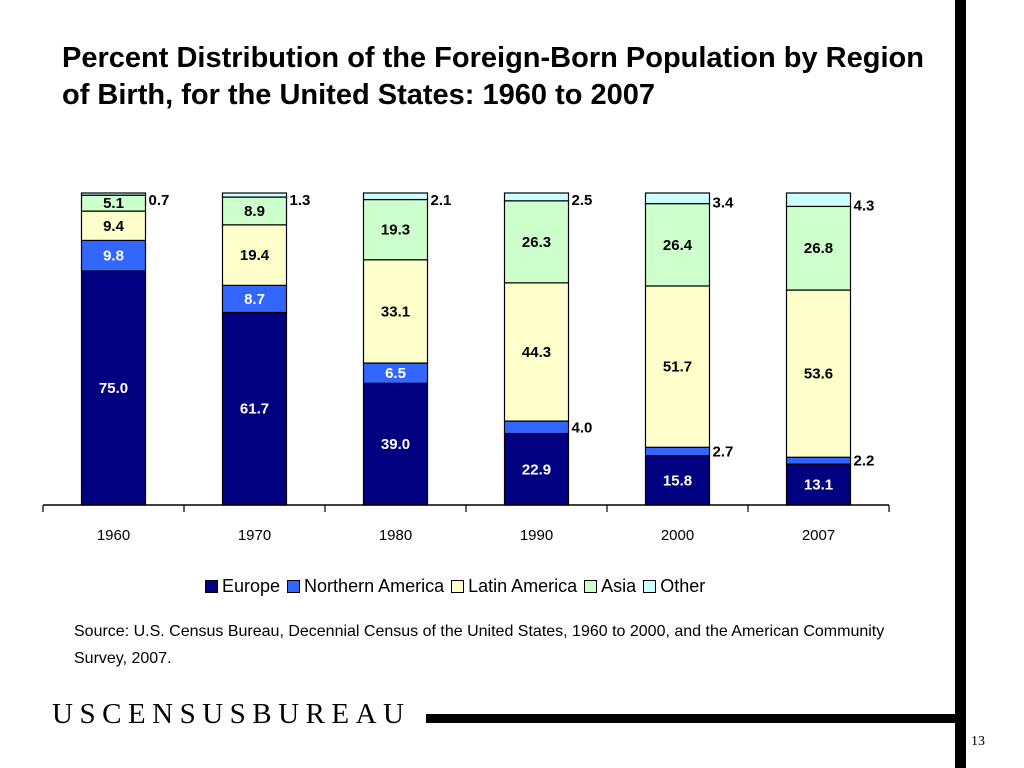 This screenshot has width=1024, height=768. What do you see at coordinates (395, 373) in the screenshot?
I see `data-label: 6.5` at bounding box center [395, 373].